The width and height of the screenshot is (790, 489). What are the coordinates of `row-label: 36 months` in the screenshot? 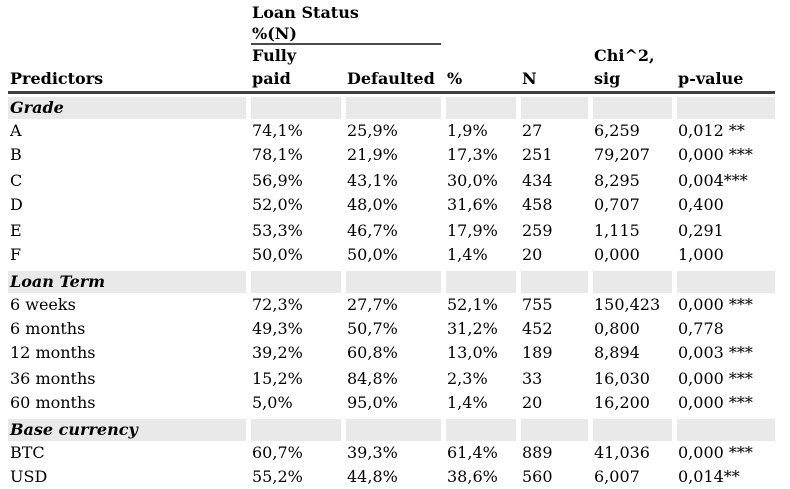 It's located at (53, 378).